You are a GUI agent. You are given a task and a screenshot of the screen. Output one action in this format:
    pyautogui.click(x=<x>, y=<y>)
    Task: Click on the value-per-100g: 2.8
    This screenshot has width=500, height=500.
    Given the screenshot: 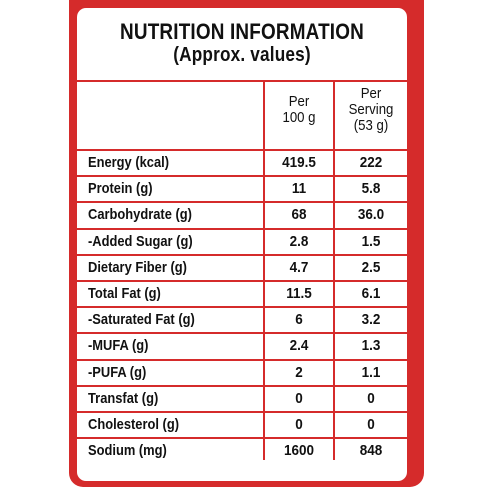 What is the action you would take?
    pyautogui.click(x=299, y=241)
    